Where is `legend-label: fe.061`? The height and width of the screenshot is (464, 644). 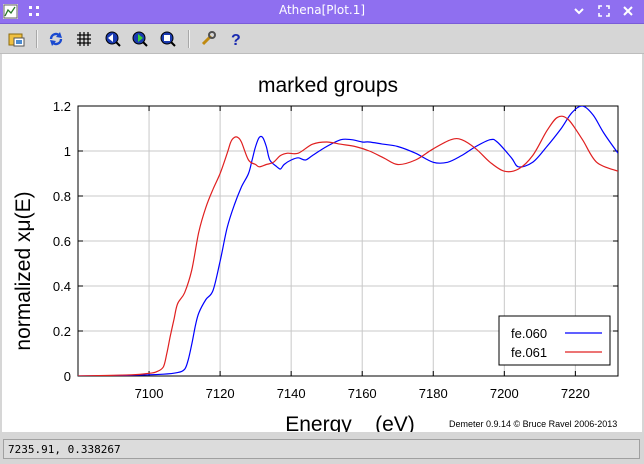
legend-label: fe.061 is located at coordinates (529, 352).